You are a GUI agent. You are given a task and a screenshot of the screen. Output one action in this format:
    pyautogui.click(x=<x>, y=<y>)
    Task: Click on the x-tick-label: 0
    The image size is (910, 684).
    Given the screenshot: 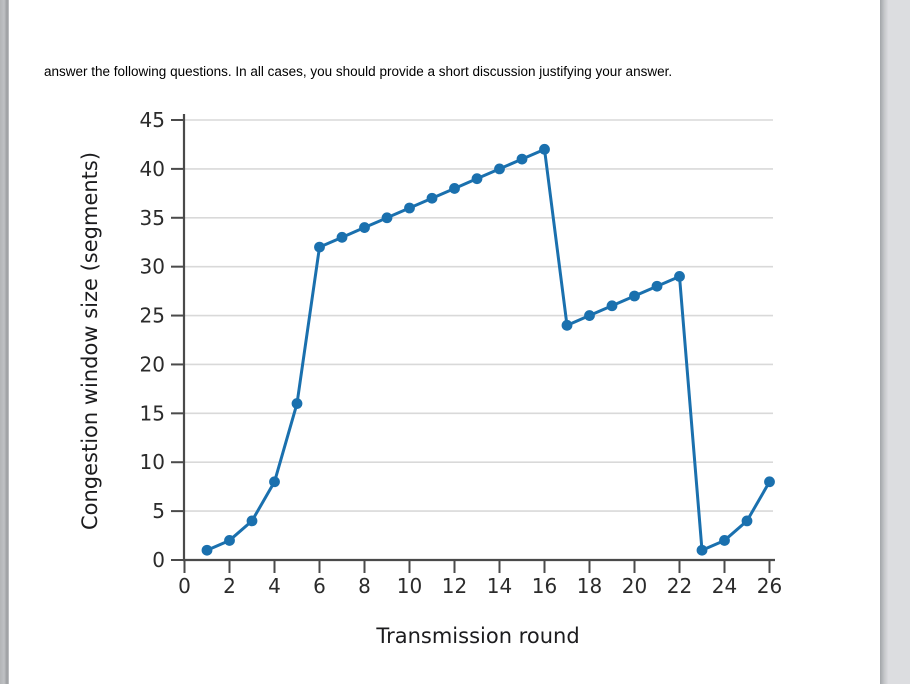 What is the action you would take?
    pyautogui.click(x=184, y=586)
    